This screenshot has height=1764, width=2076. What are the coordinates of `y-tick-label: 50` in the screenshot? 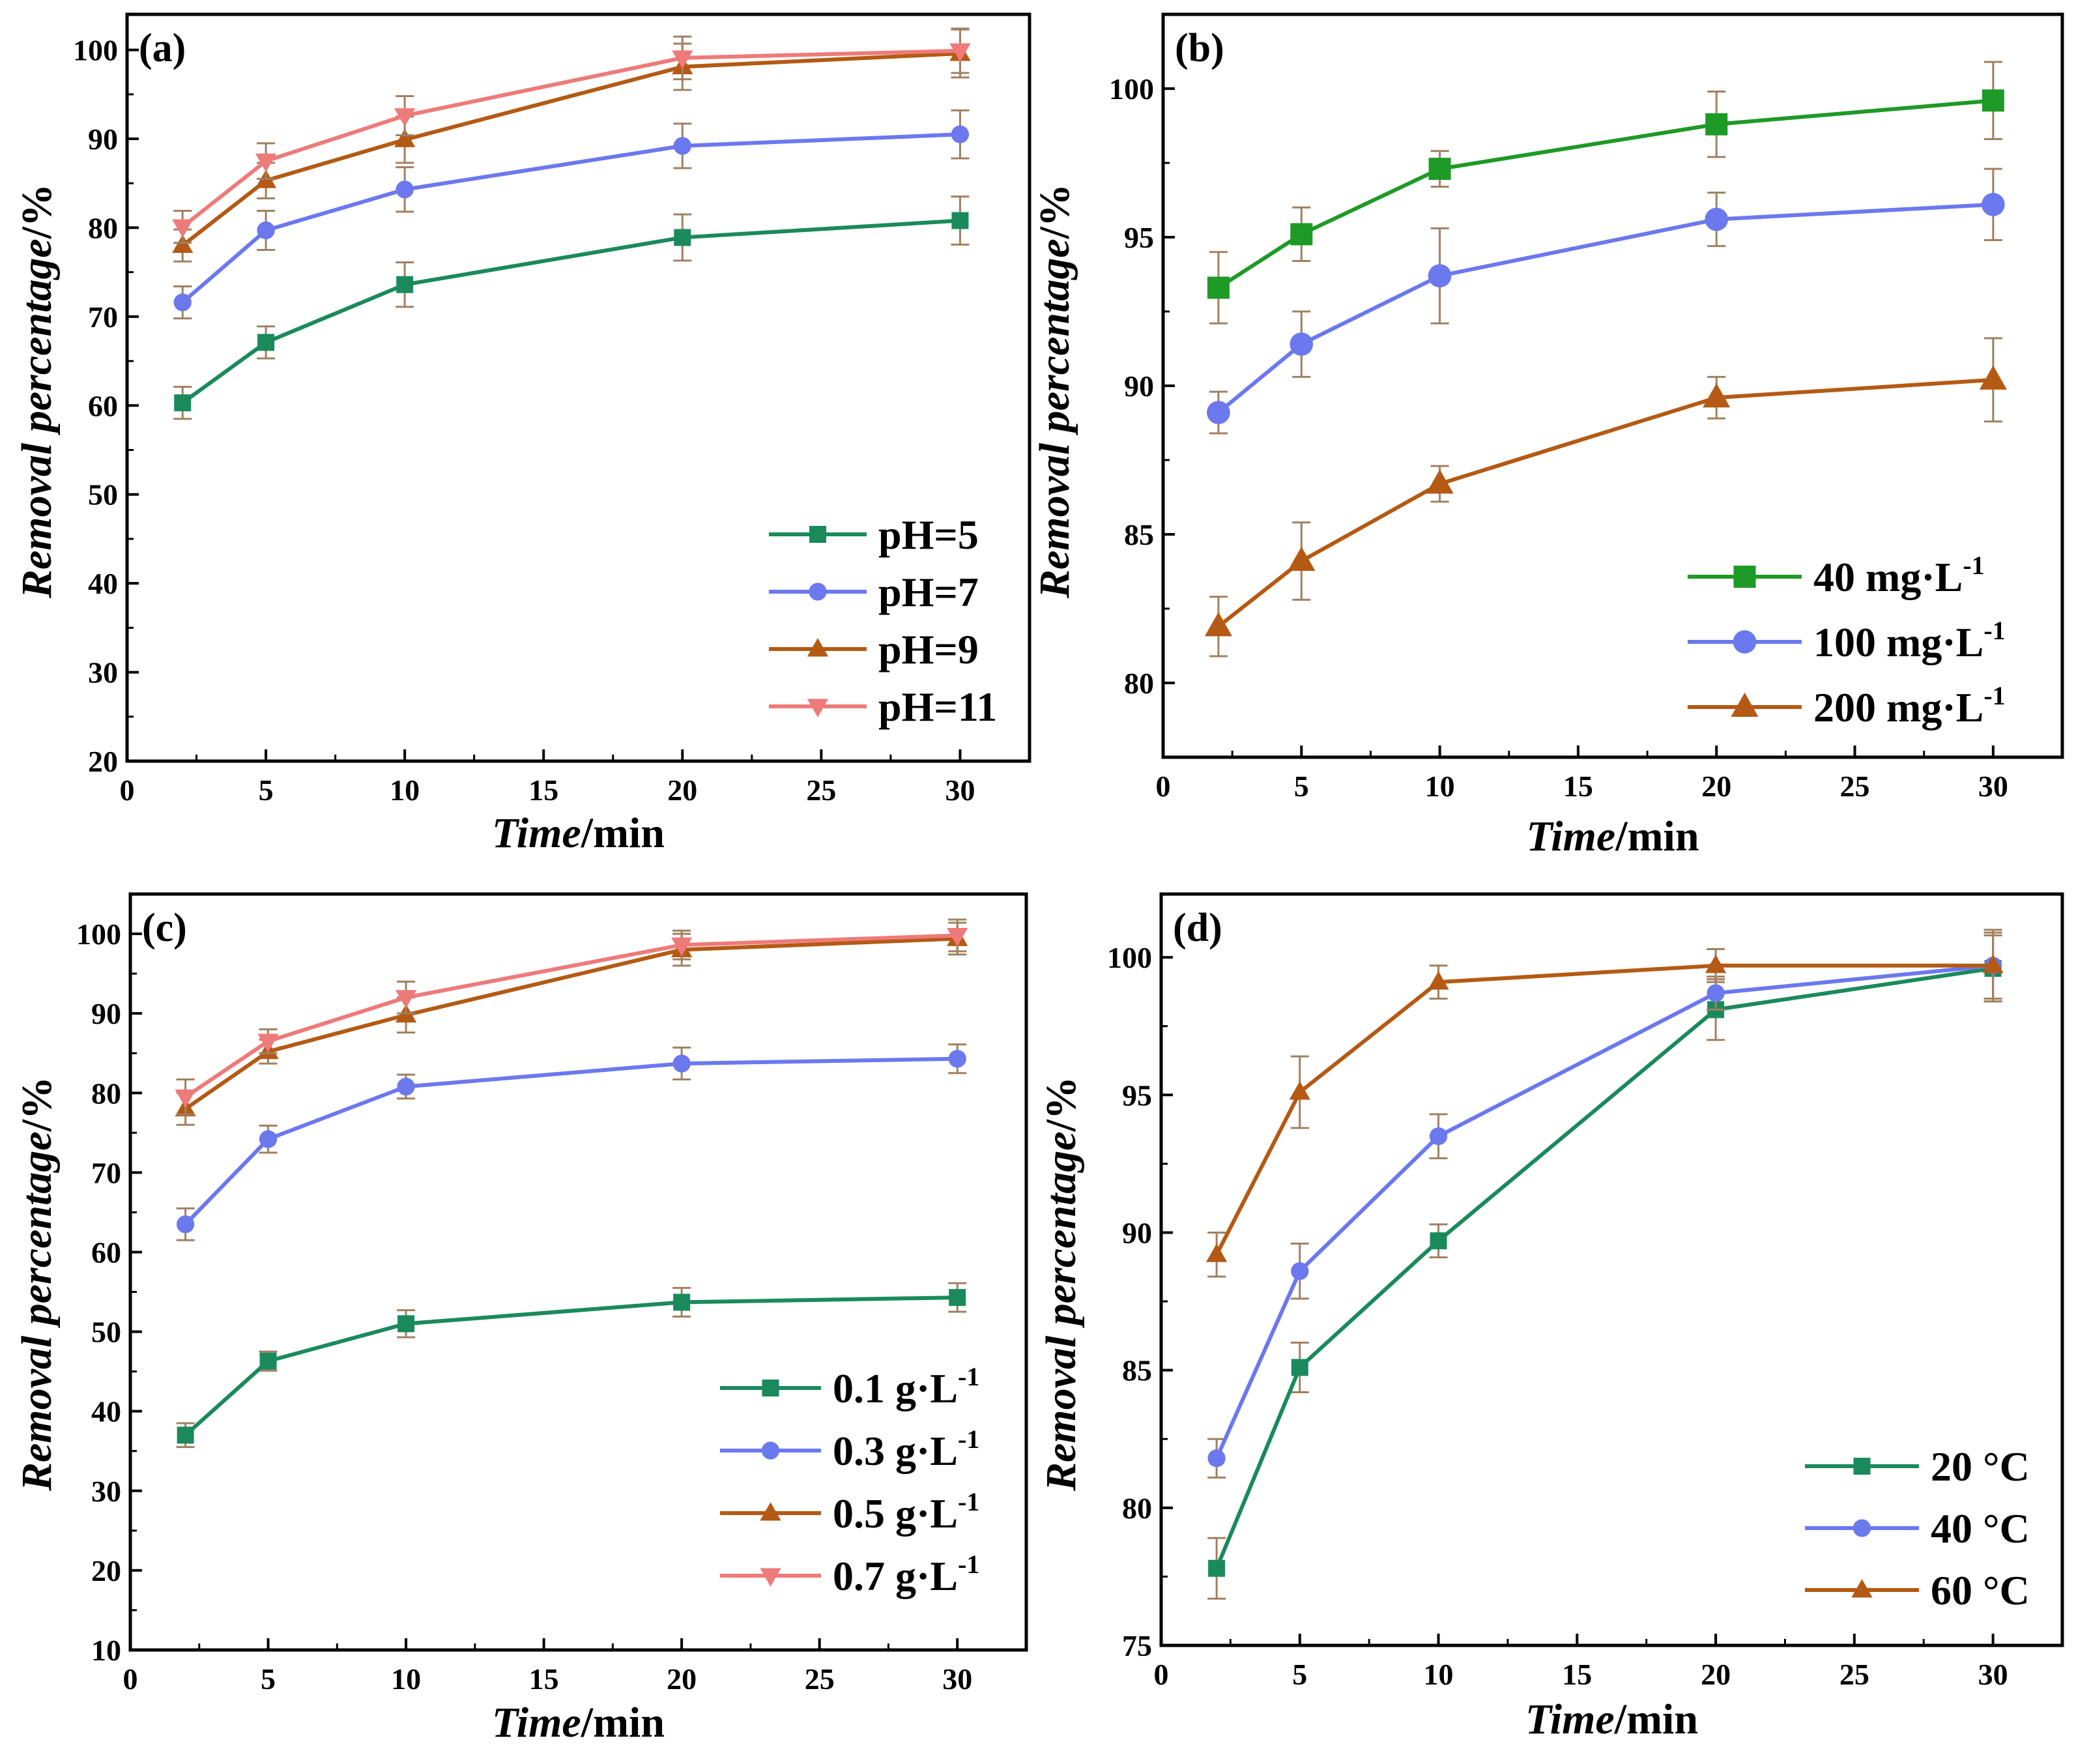 It's located at (103, 495).